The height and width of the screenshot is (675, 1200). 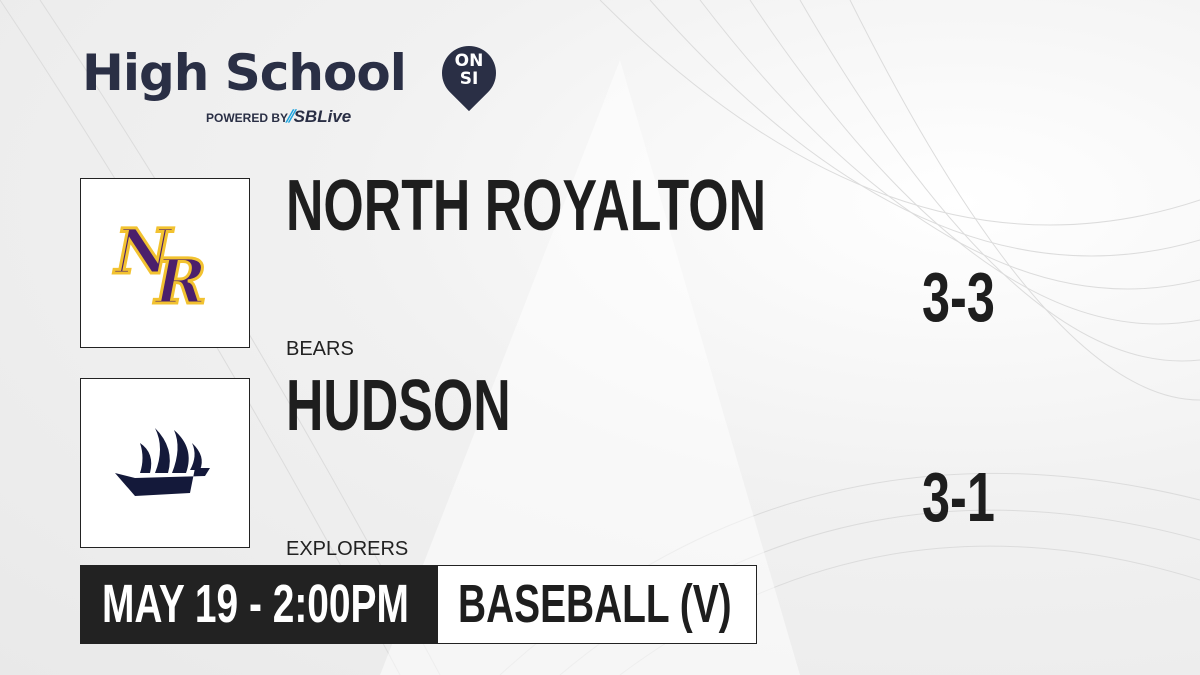 I want to click on game-datetime: MAY 19 - 2:00PM, so click(x=255, y=604).